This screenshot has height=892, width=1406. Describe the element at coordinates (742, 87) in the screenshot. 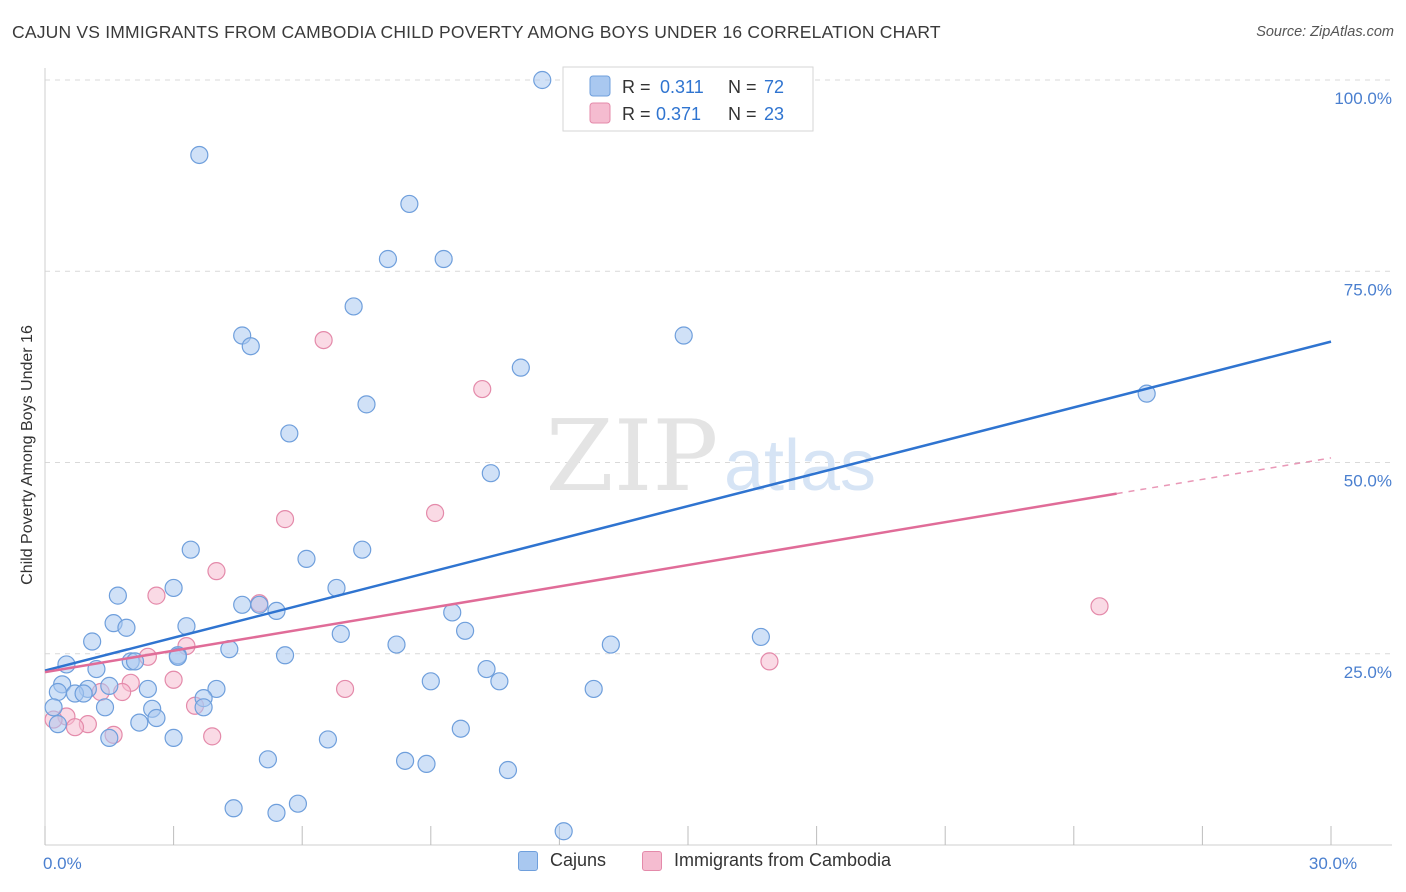

I see `legend-n-label-cajuns: N =` at that location.